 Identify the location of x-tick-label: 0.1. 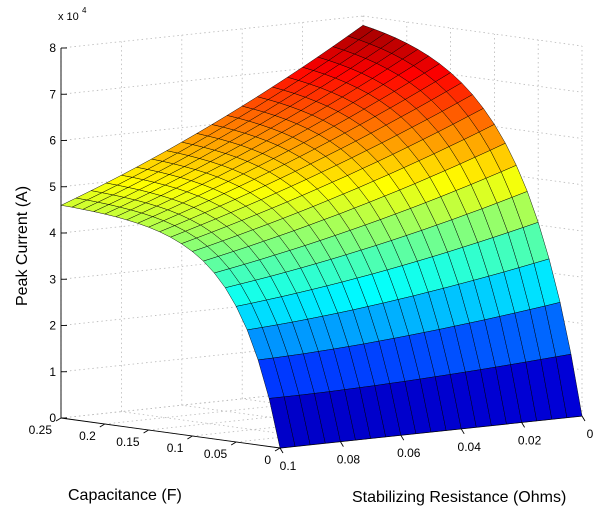
(288, 466).